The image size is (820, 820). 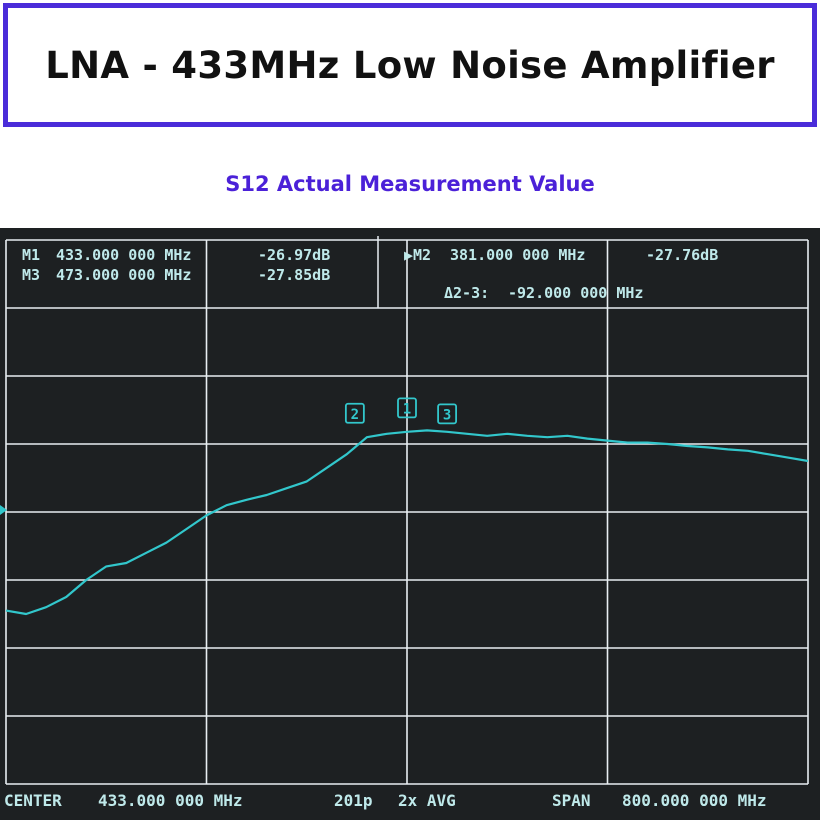 I want to click on chart-subtitle: S12 Actual Measurement Value, so click(x=410, y=184).